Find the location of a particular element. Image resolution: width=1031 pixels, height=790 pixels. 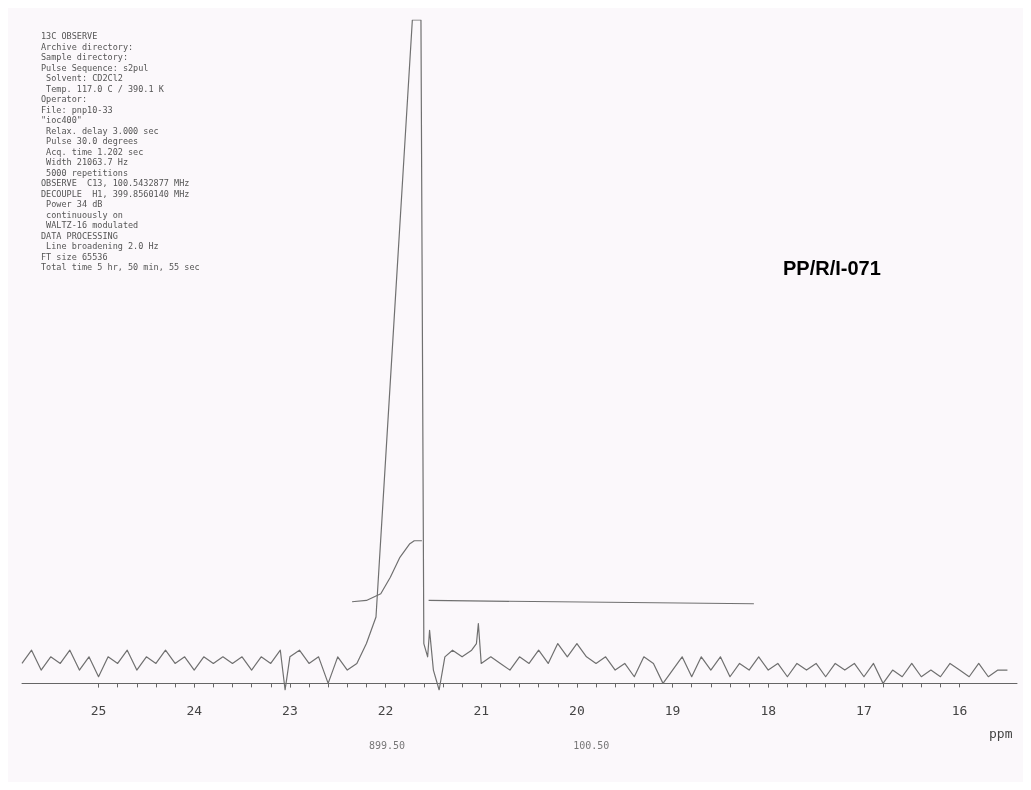

x-tick-label: 17 is located at coordinates (864, 710).